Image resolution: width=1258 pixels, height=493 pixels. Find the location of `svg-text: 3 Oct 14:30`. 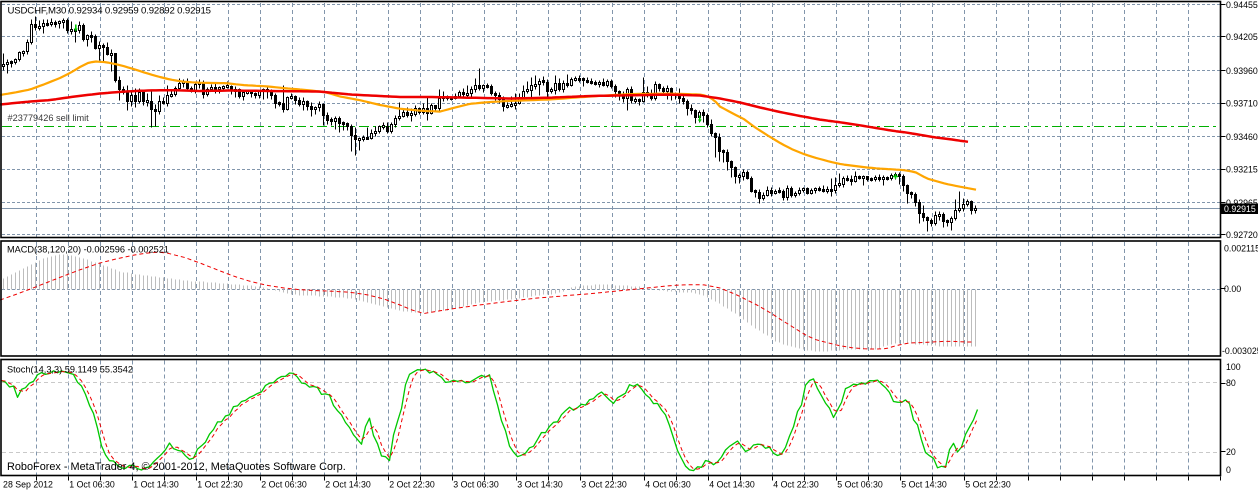

svg-text: 3 Oct 14:30 is located at coordinates (540, 485).